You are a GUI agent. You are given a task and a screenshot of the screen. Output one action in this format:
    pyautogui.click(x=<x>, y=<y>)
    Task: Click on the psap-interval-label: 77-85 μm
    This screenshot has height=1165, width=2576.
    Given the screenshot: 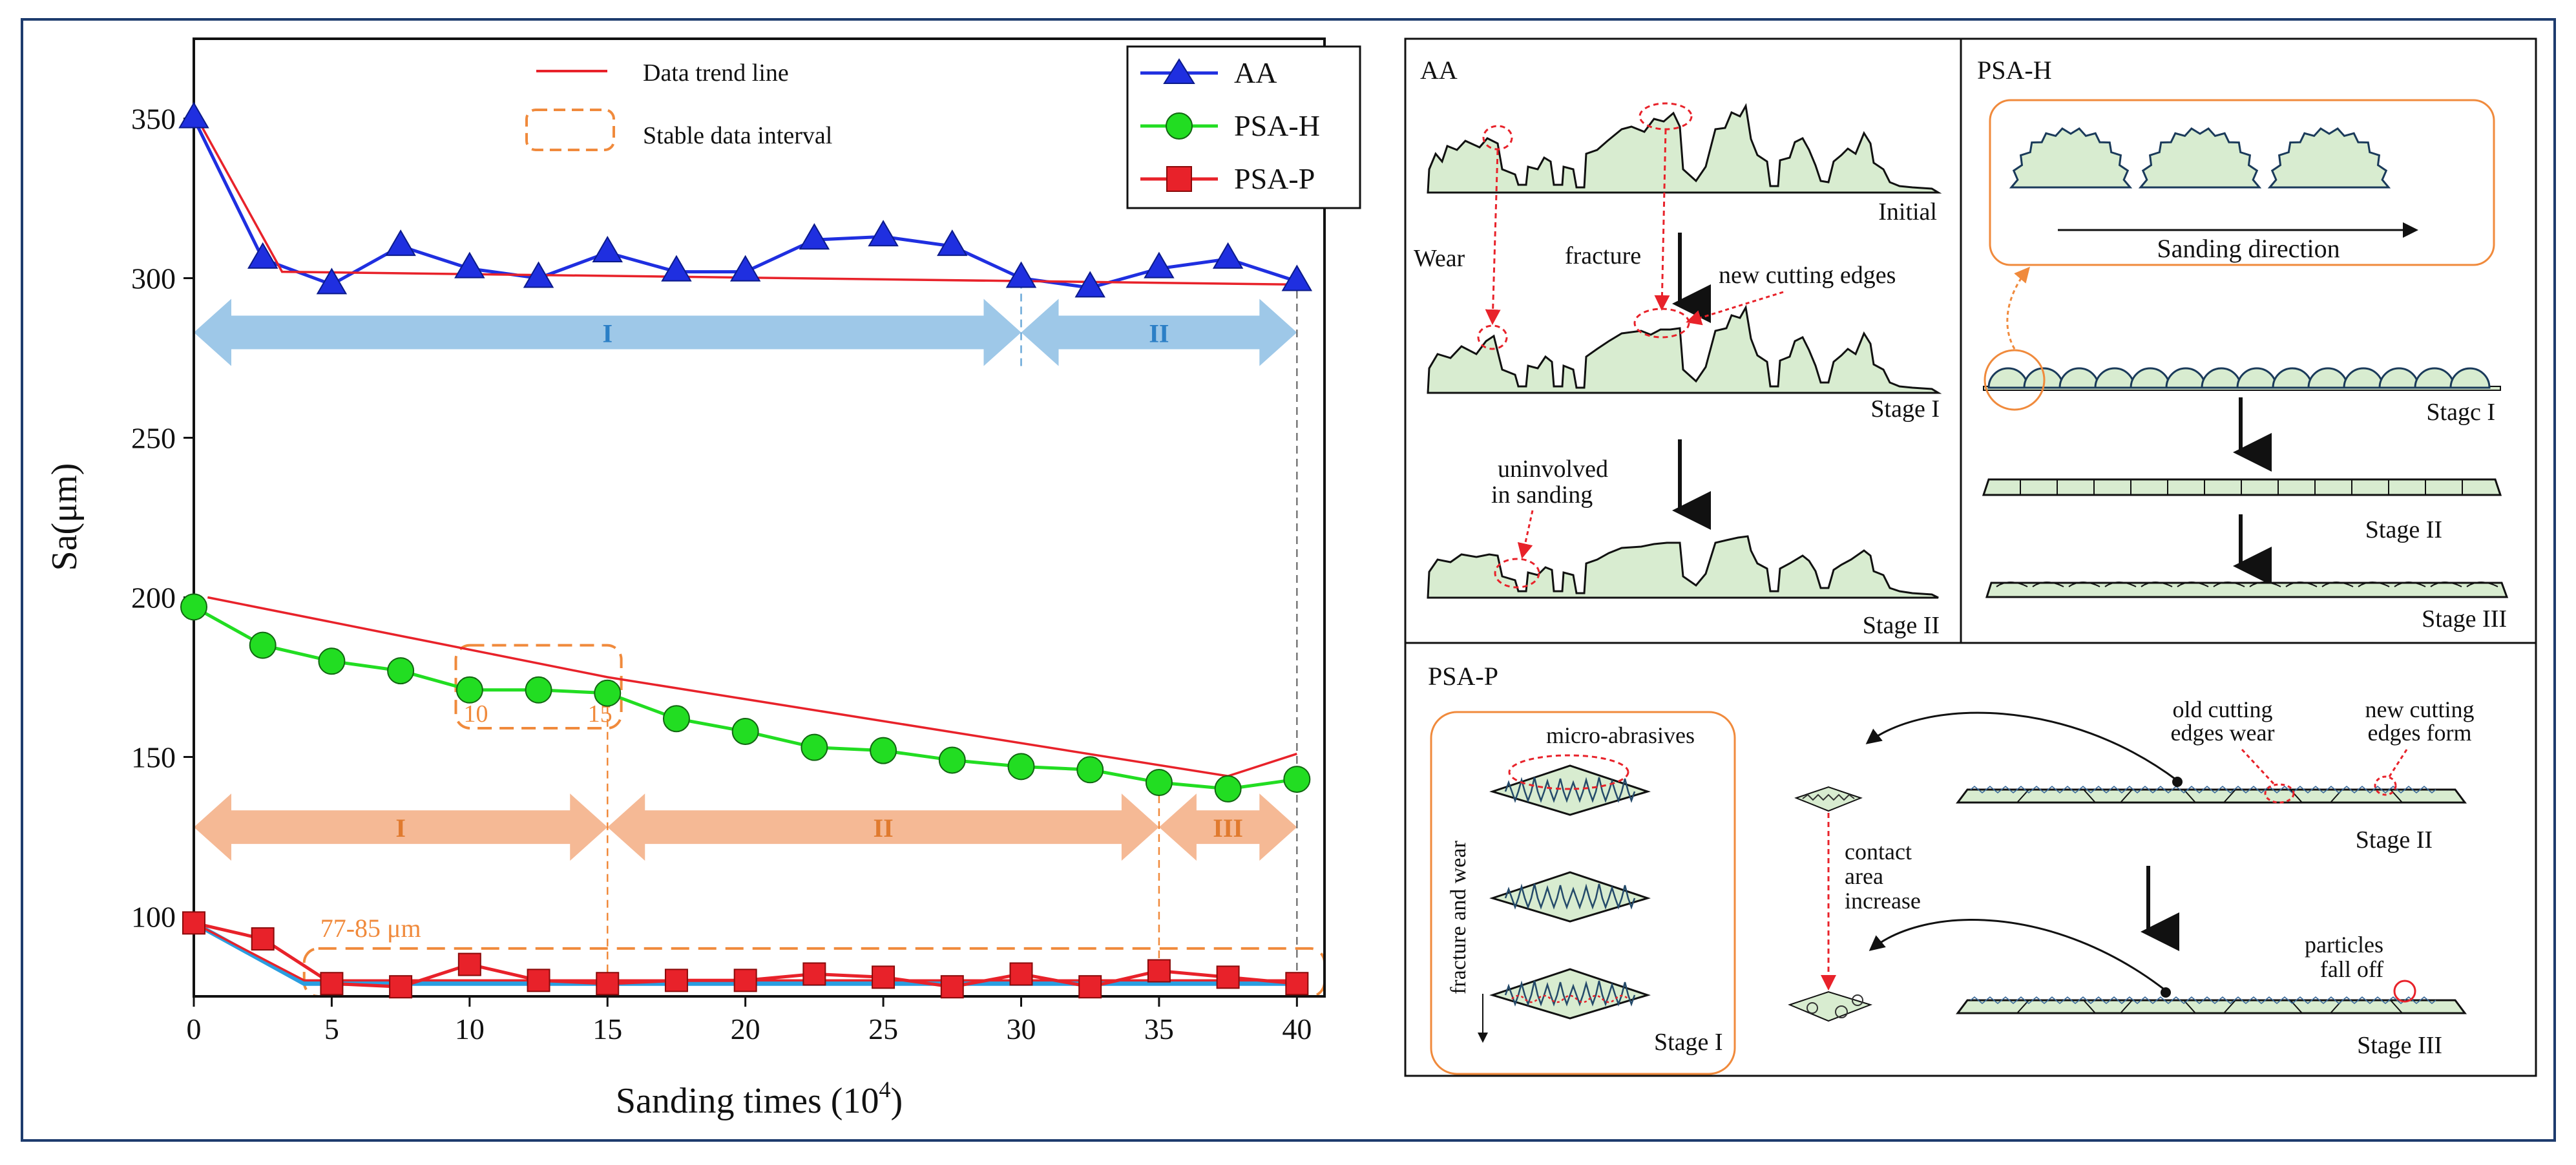 What is the action you would take?
    pyautogui.click(x=370, y=929)
    